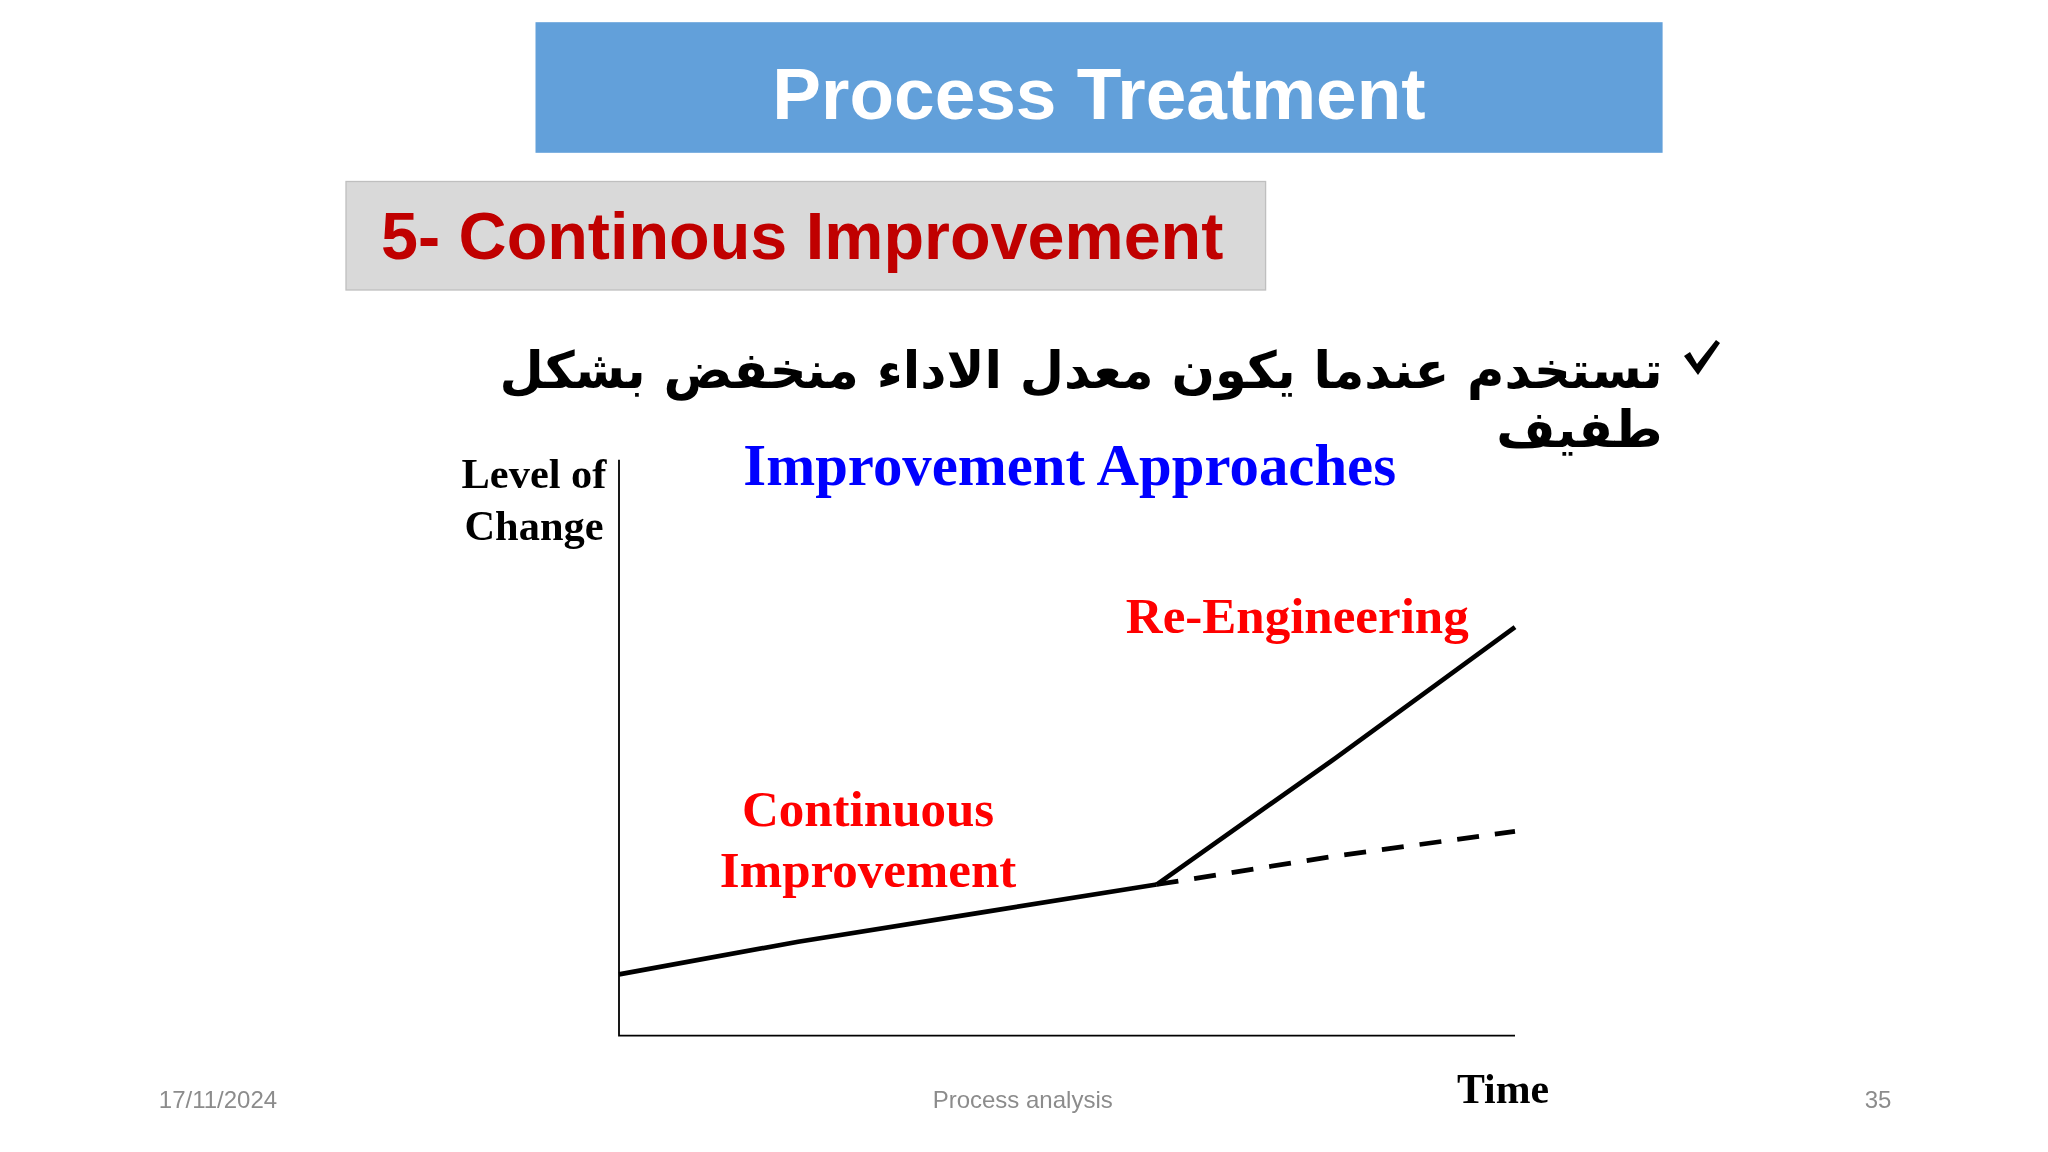 This screenshot has width=2048, height=1152. What do you see at coordinates (802, 236) in the screenshot?
I see `heading: 5- Continous Improvement` at bounding box center [802, 236].